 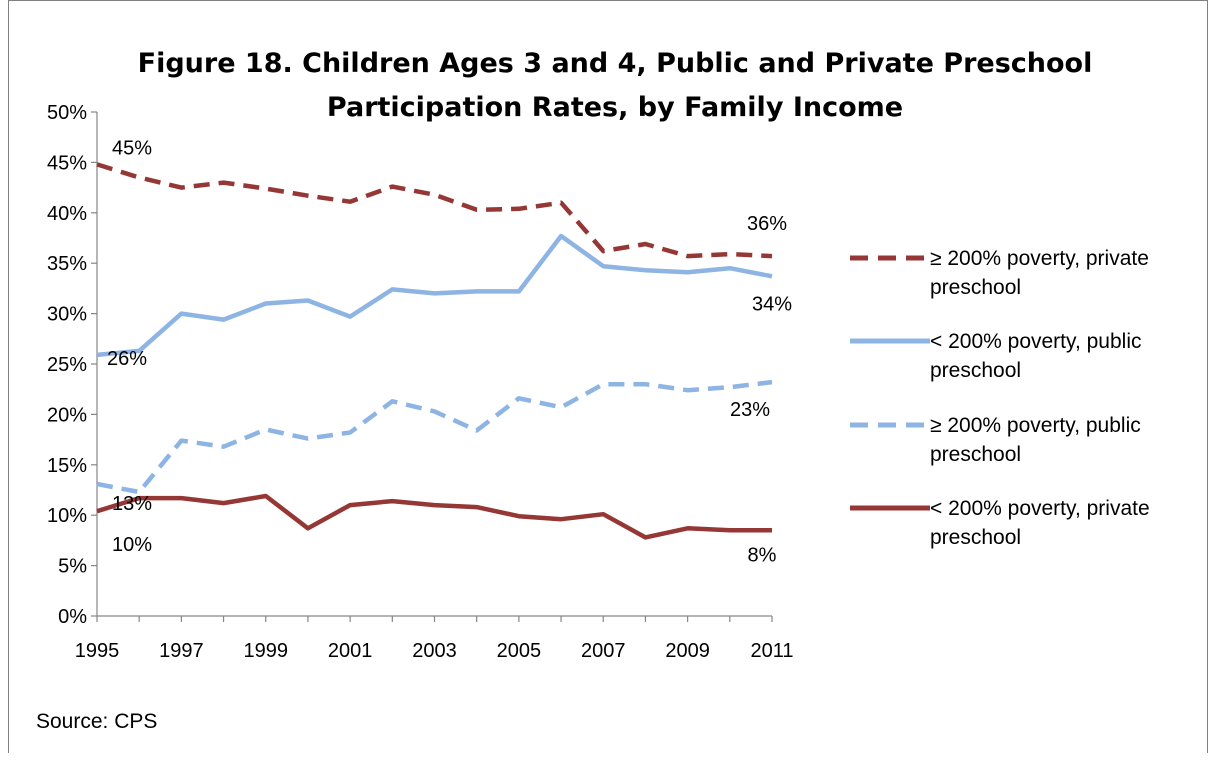 What do you see at coordinates (1035, 440) in the screenshot?
I see `legend-label-3: ≥ 200% poverty, public preschool` at bounding box center [1035, 440].